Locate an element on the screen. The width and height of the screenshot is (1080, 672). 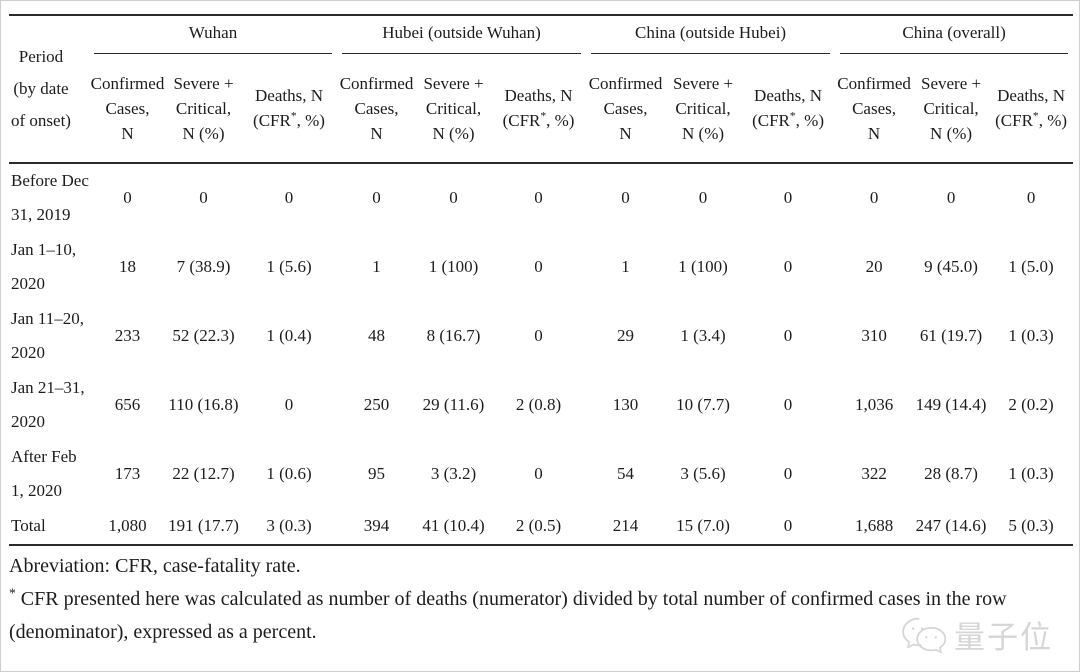
period-header-line-1: Period is located at coordinates (41, 56).